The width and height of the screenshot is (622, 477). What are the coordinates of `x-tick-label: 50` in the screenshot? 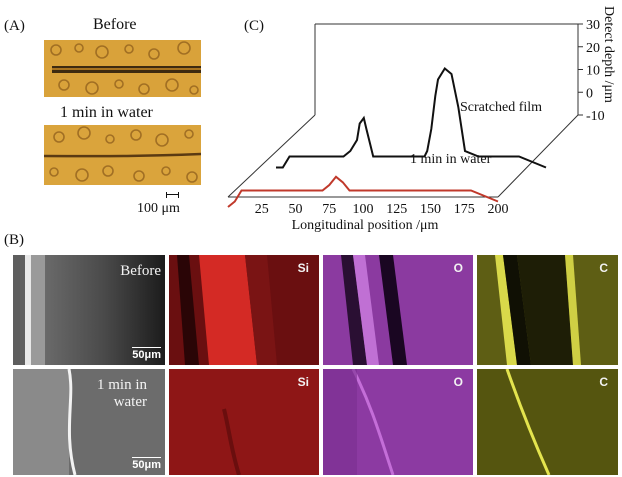 It's located at (296, 209).